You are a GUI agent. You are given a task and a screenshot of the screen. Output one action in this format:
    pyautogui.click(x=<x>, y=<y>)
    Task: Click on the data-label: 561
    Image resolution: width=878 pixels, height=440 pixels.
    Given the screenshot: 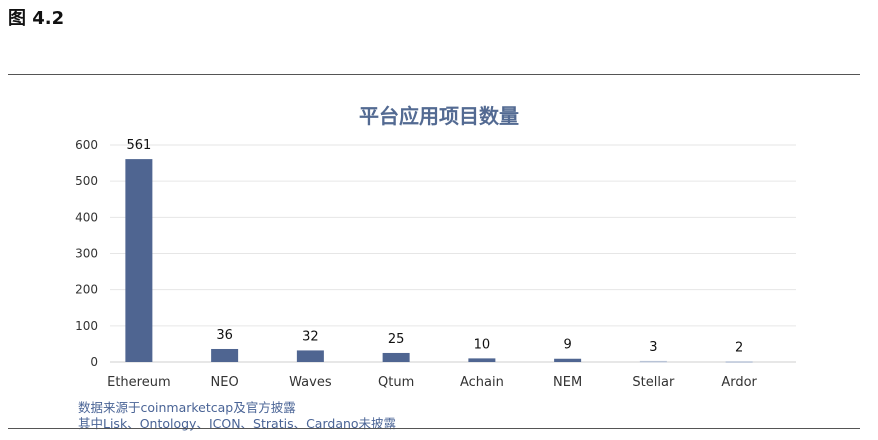 What is the action you would take?
    pyautogui.click(x=138, y=145)
    